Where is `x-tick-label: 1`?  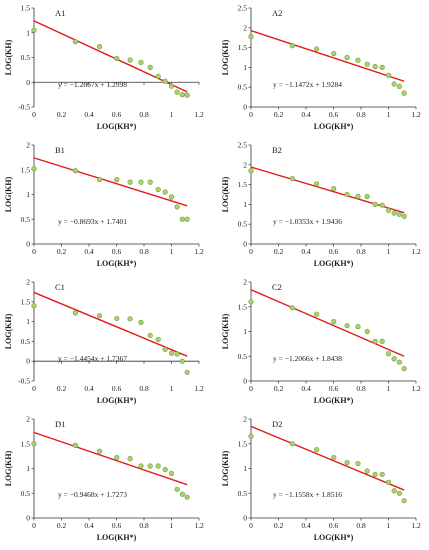
x-tick-label: 1 is located at coordinates (389, 388).